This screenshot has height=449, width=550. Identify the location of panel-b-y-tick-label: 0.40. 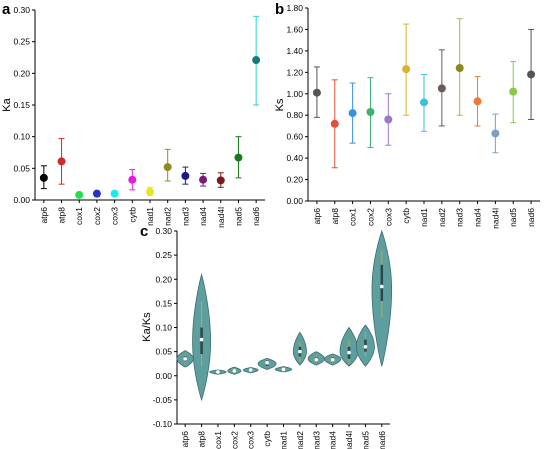
(294, 158).